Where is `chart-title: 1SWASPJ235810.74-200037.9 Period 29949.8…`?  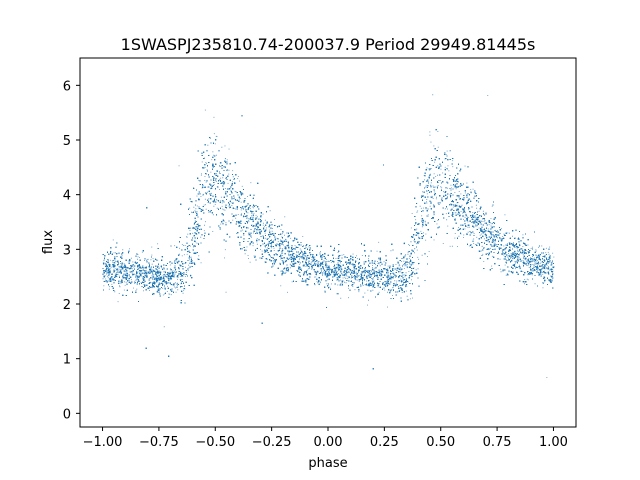 chart-title: 1SWASPJ235810.74-200037.9 Period 29949.8… is located at coordinates (328, 44).